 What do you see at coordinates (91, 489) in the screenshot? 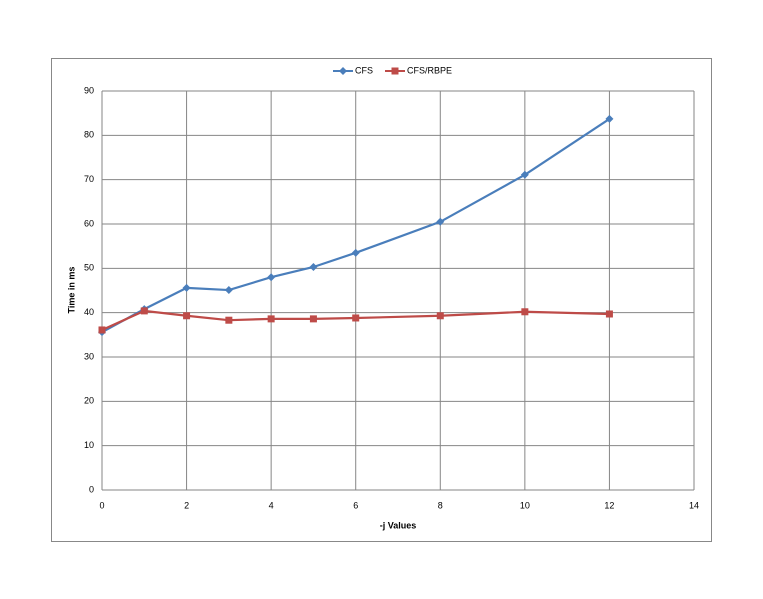
I see `y-tick-label: 0` at bounding box center [91, 489].